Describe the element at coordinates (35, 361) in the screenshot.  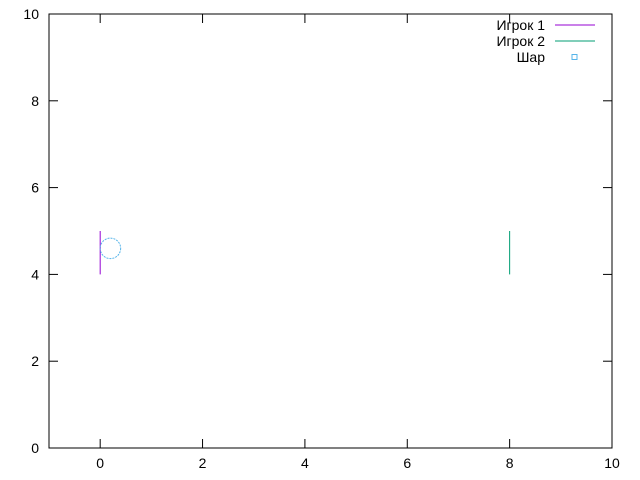
I see `y-tick-label: 2` at that location.